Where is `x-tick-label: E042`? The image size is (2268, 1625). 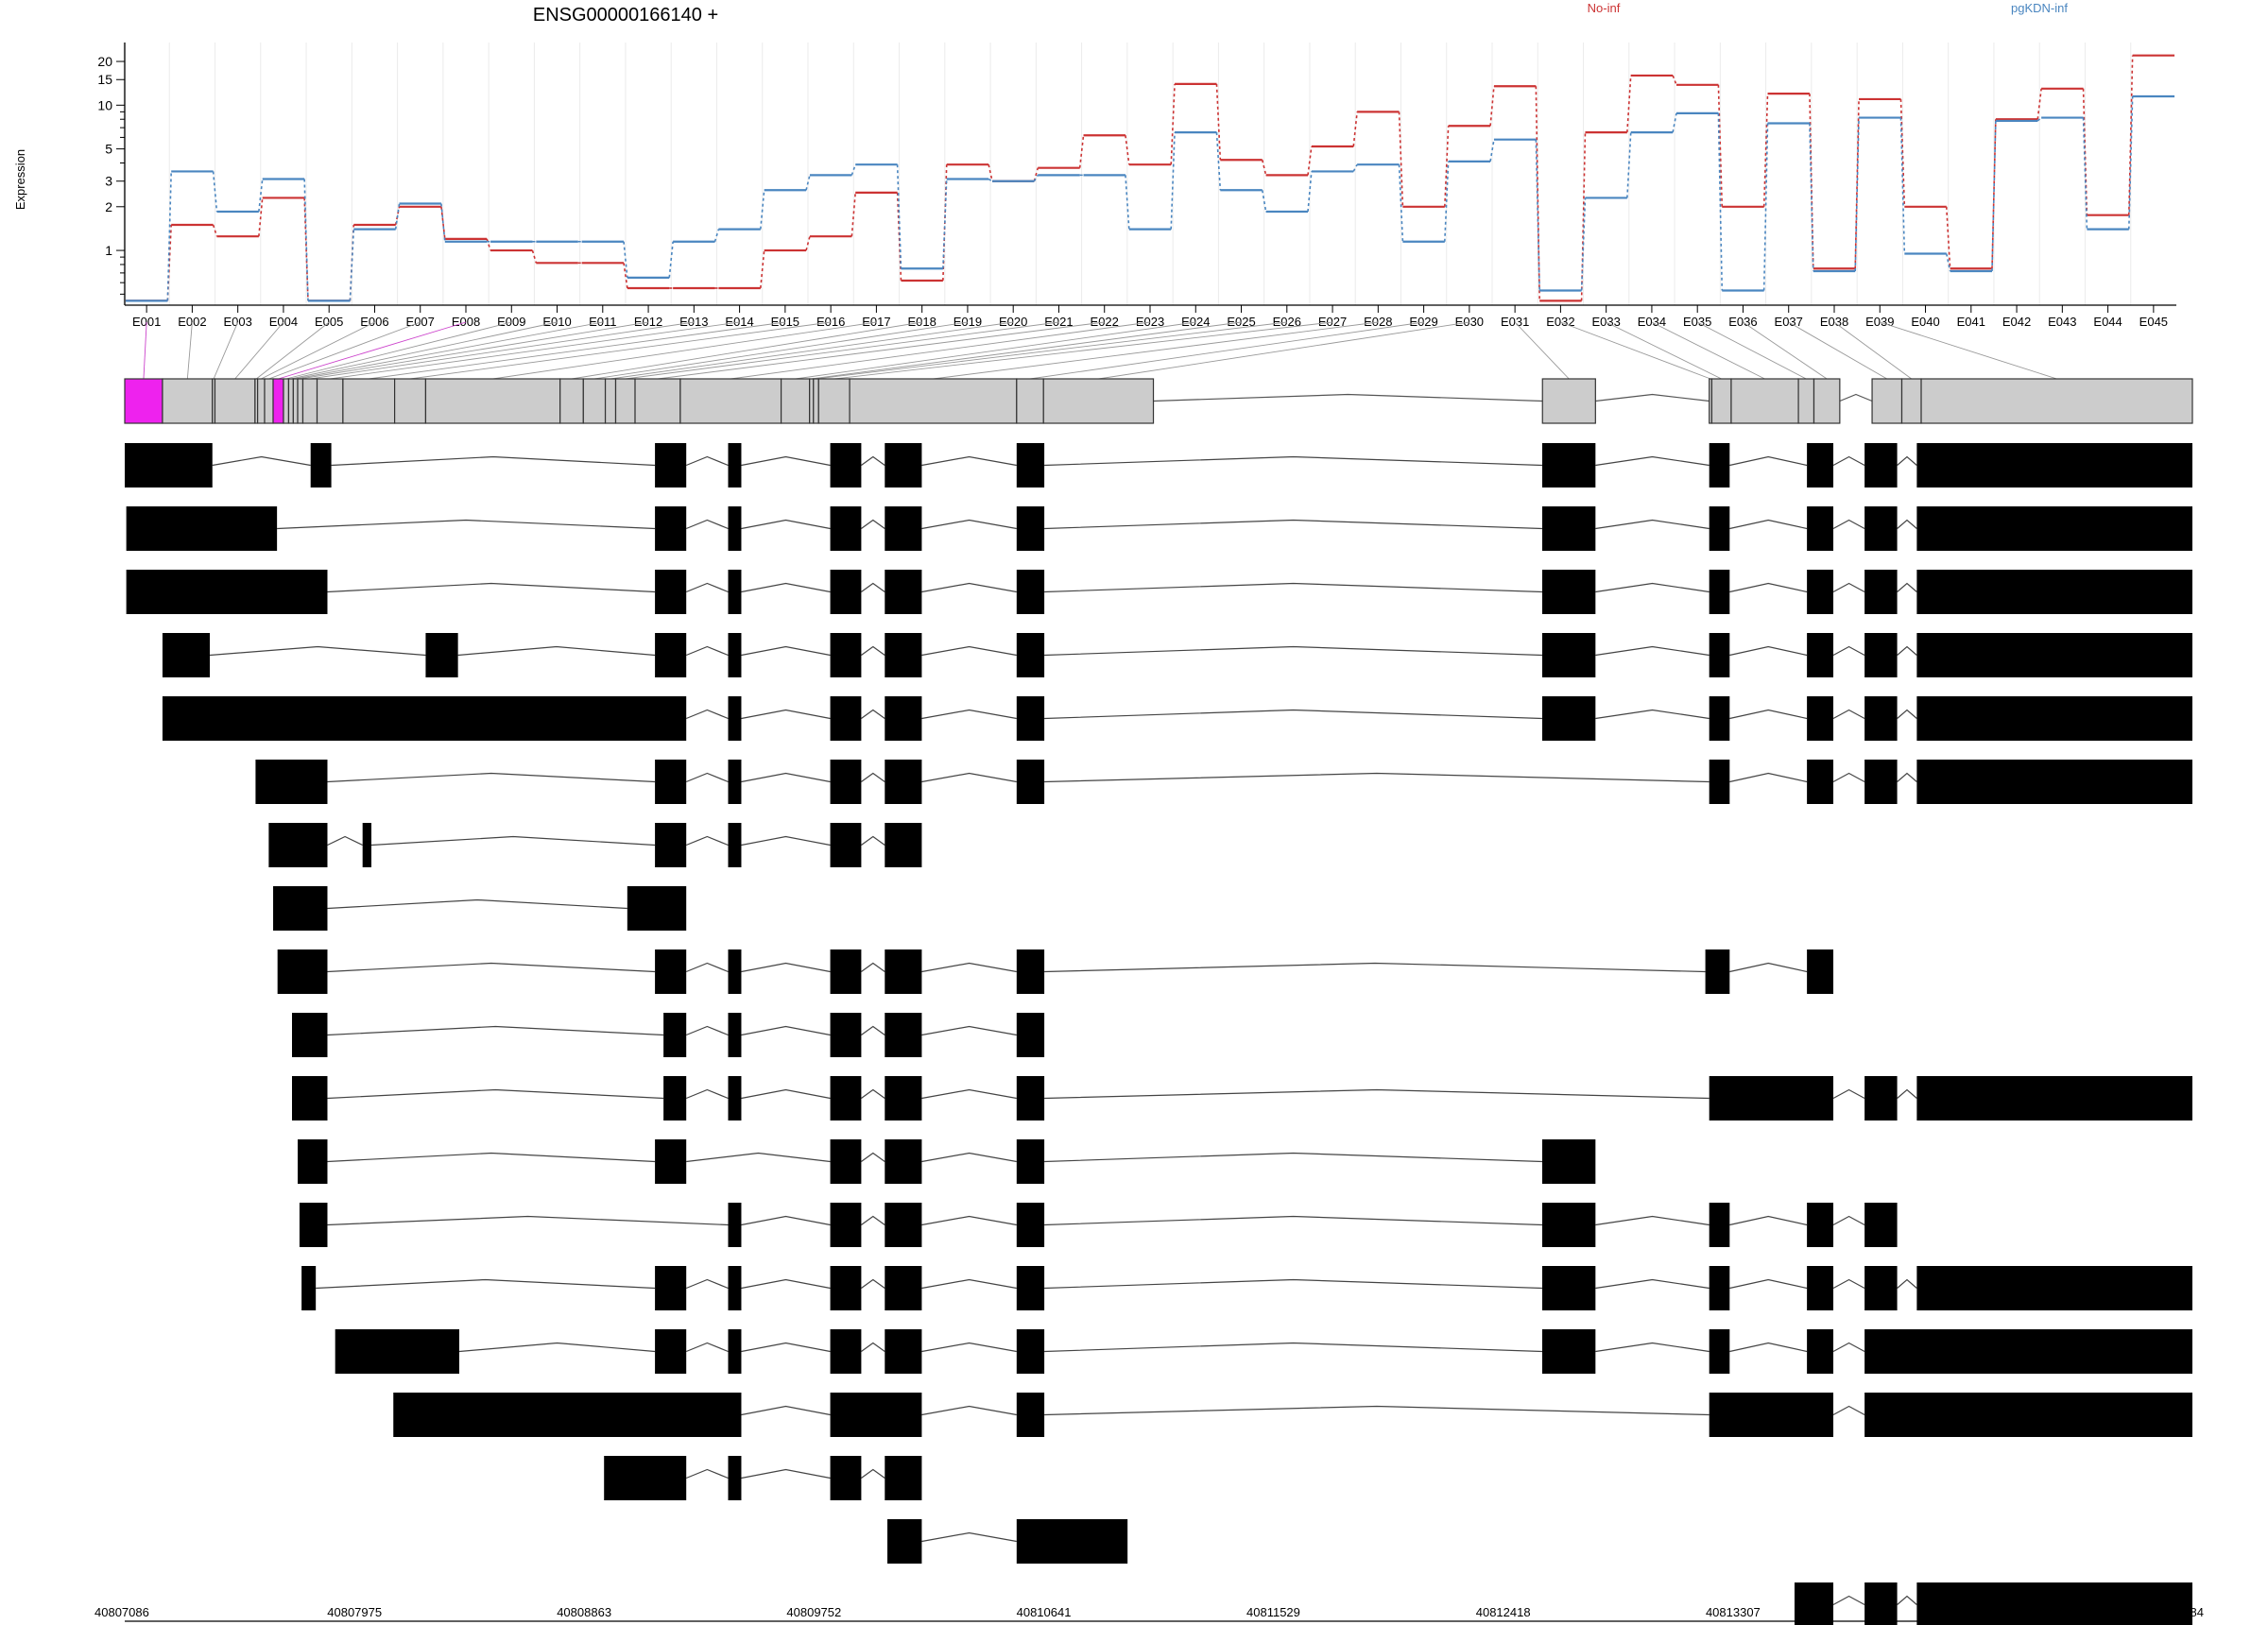
x-tick-label: E042 is located at coordinates (2016, 322).